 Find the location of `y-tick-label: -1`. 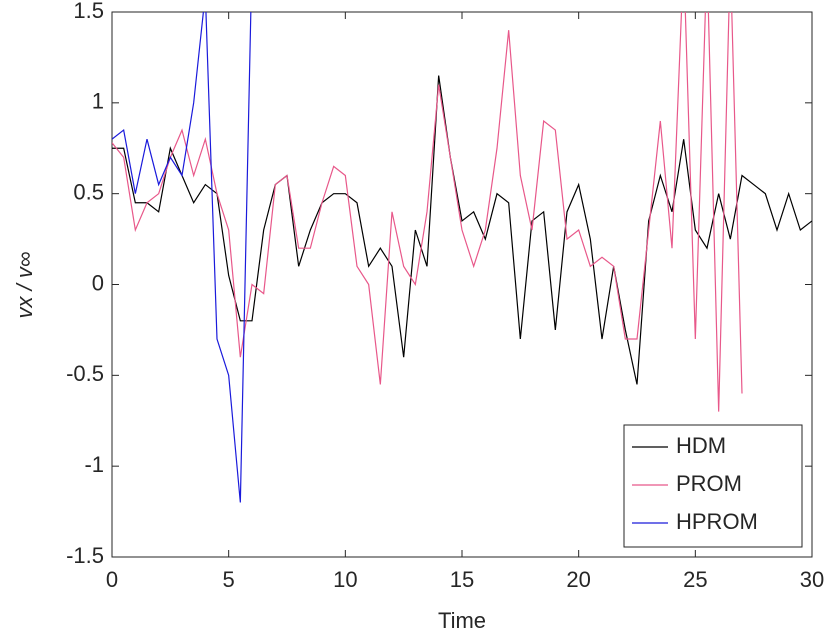

y-tick-label: -1 is located at coordinates (94, 464).